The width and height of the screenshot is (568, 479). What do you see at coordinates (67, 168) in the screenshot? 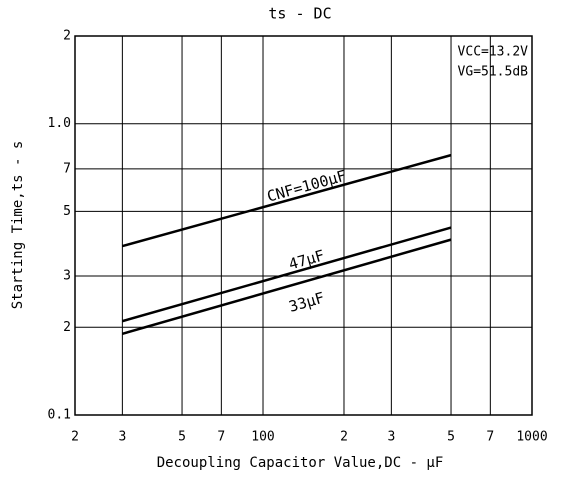
I see `y-tick-label: 7` at bounding box center [67, 168].